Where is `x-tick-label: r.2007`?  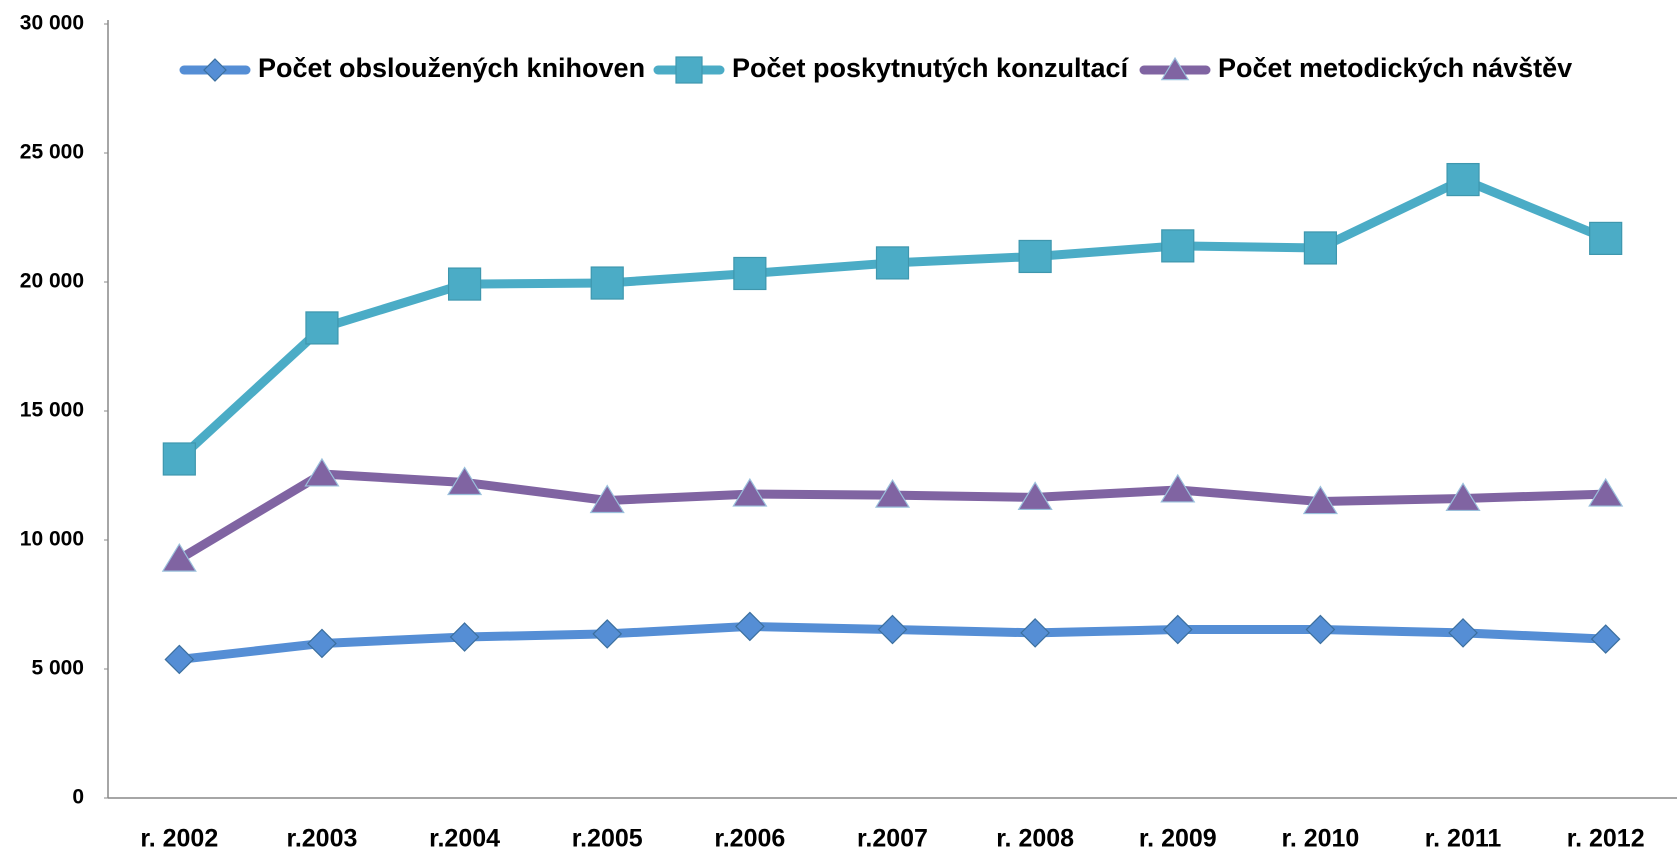
x-tick-label: r.2007 is located at coordinates (892, 839).